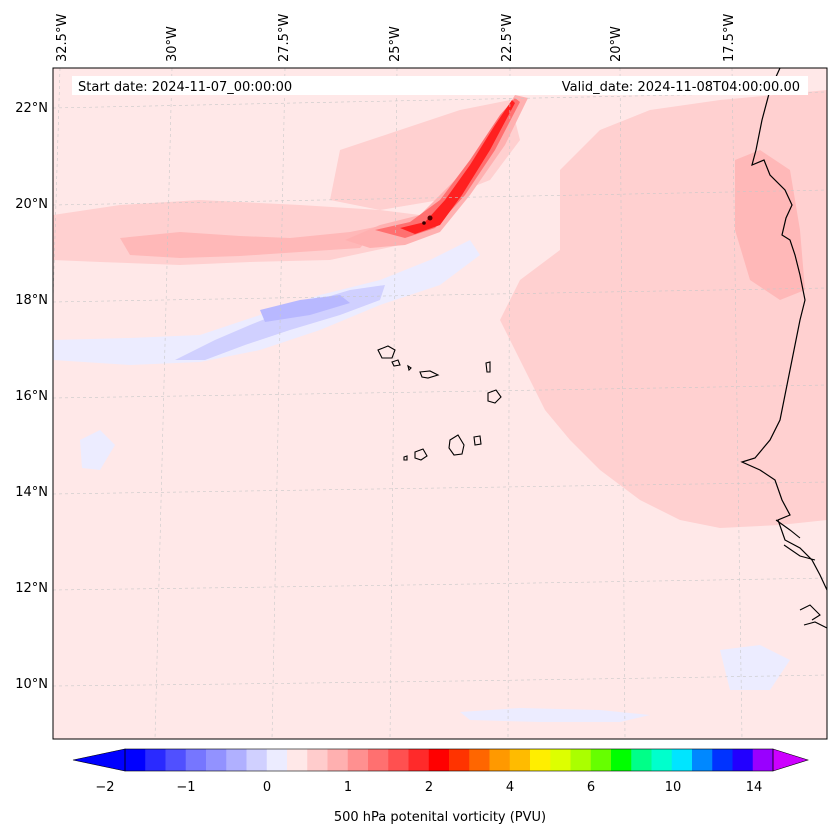  I want to click on latitude-labels: 22°N 20°N 18°N 16°N 14°N 12°N 10°N, so click(31, 396).